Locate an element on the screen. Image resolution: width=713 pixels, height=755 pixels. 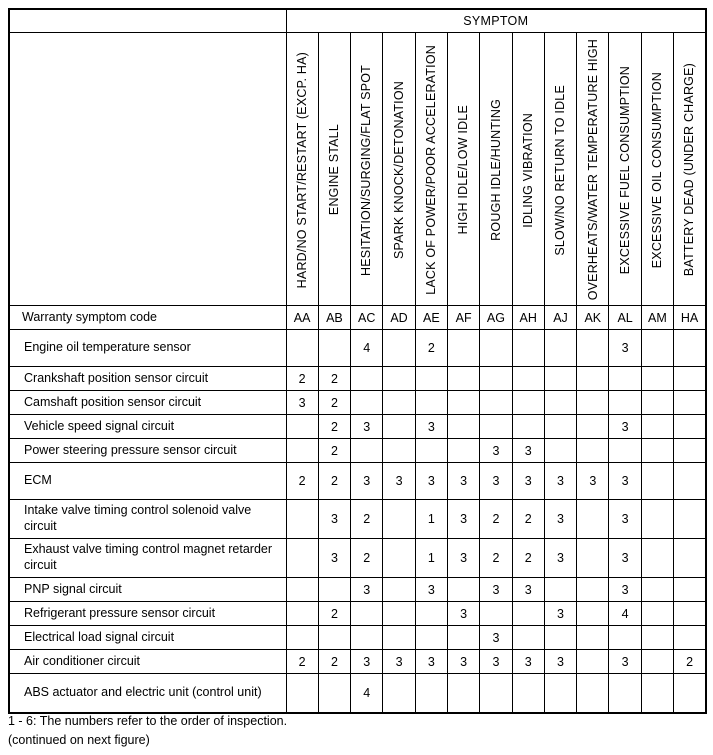
symptom-column-header-label: HESITATION/SURGING/FLAT SPOT is located at coordinates (366, 170).